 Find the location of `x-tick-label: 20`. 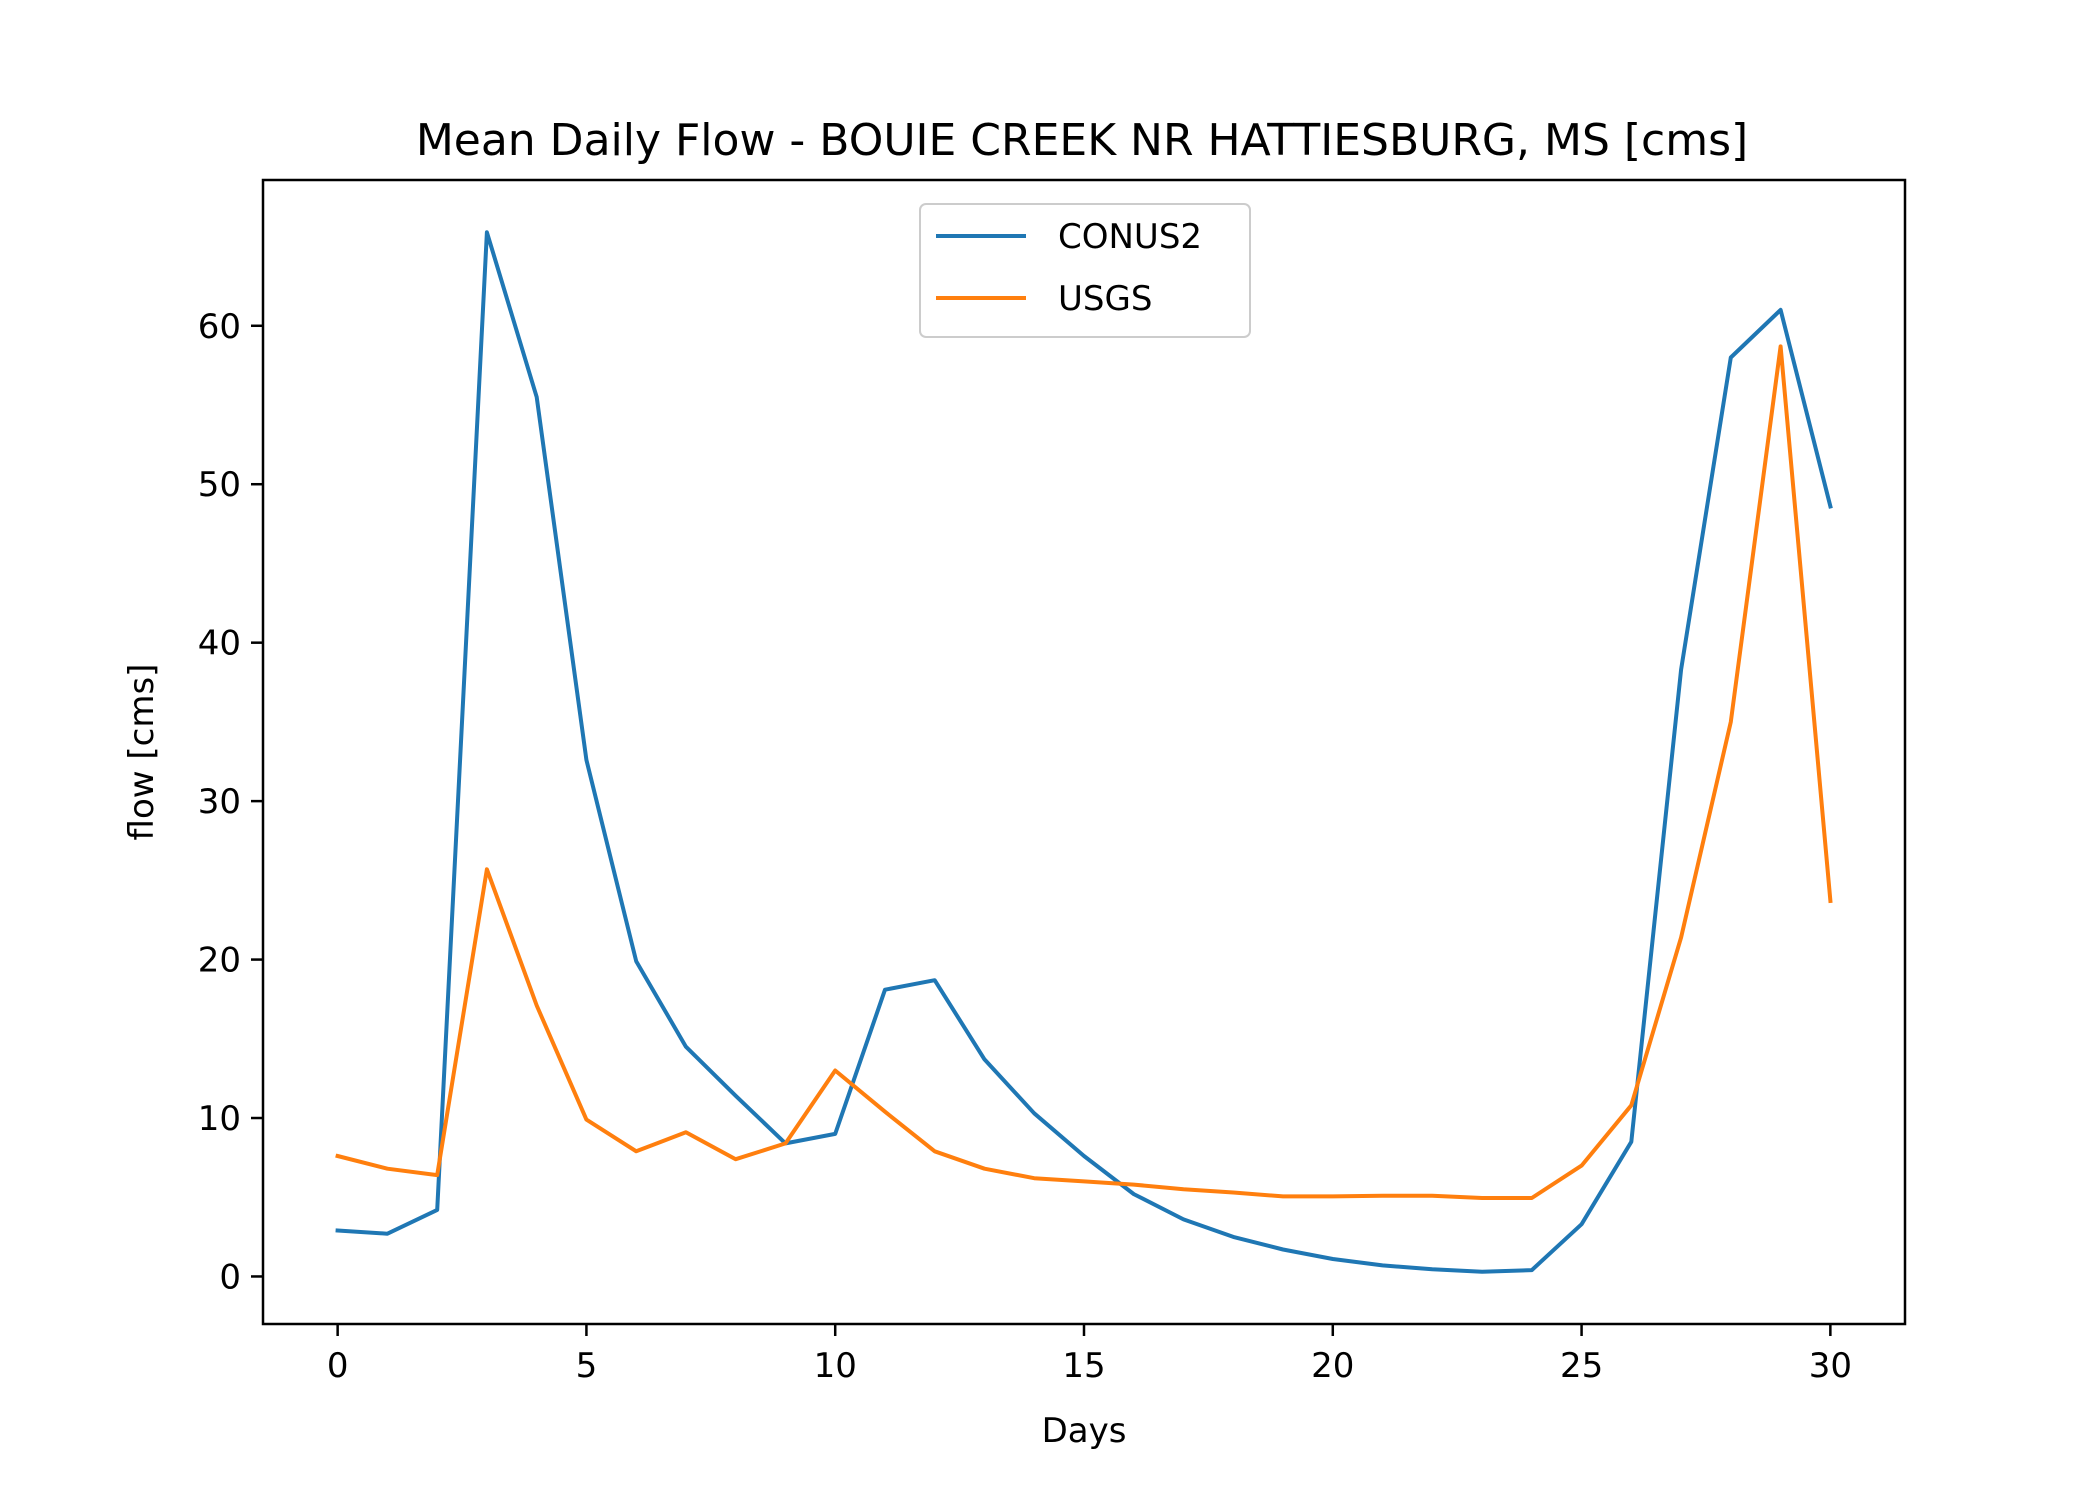

x-tick-label: 20 is located at coordinates (1332, 1366).